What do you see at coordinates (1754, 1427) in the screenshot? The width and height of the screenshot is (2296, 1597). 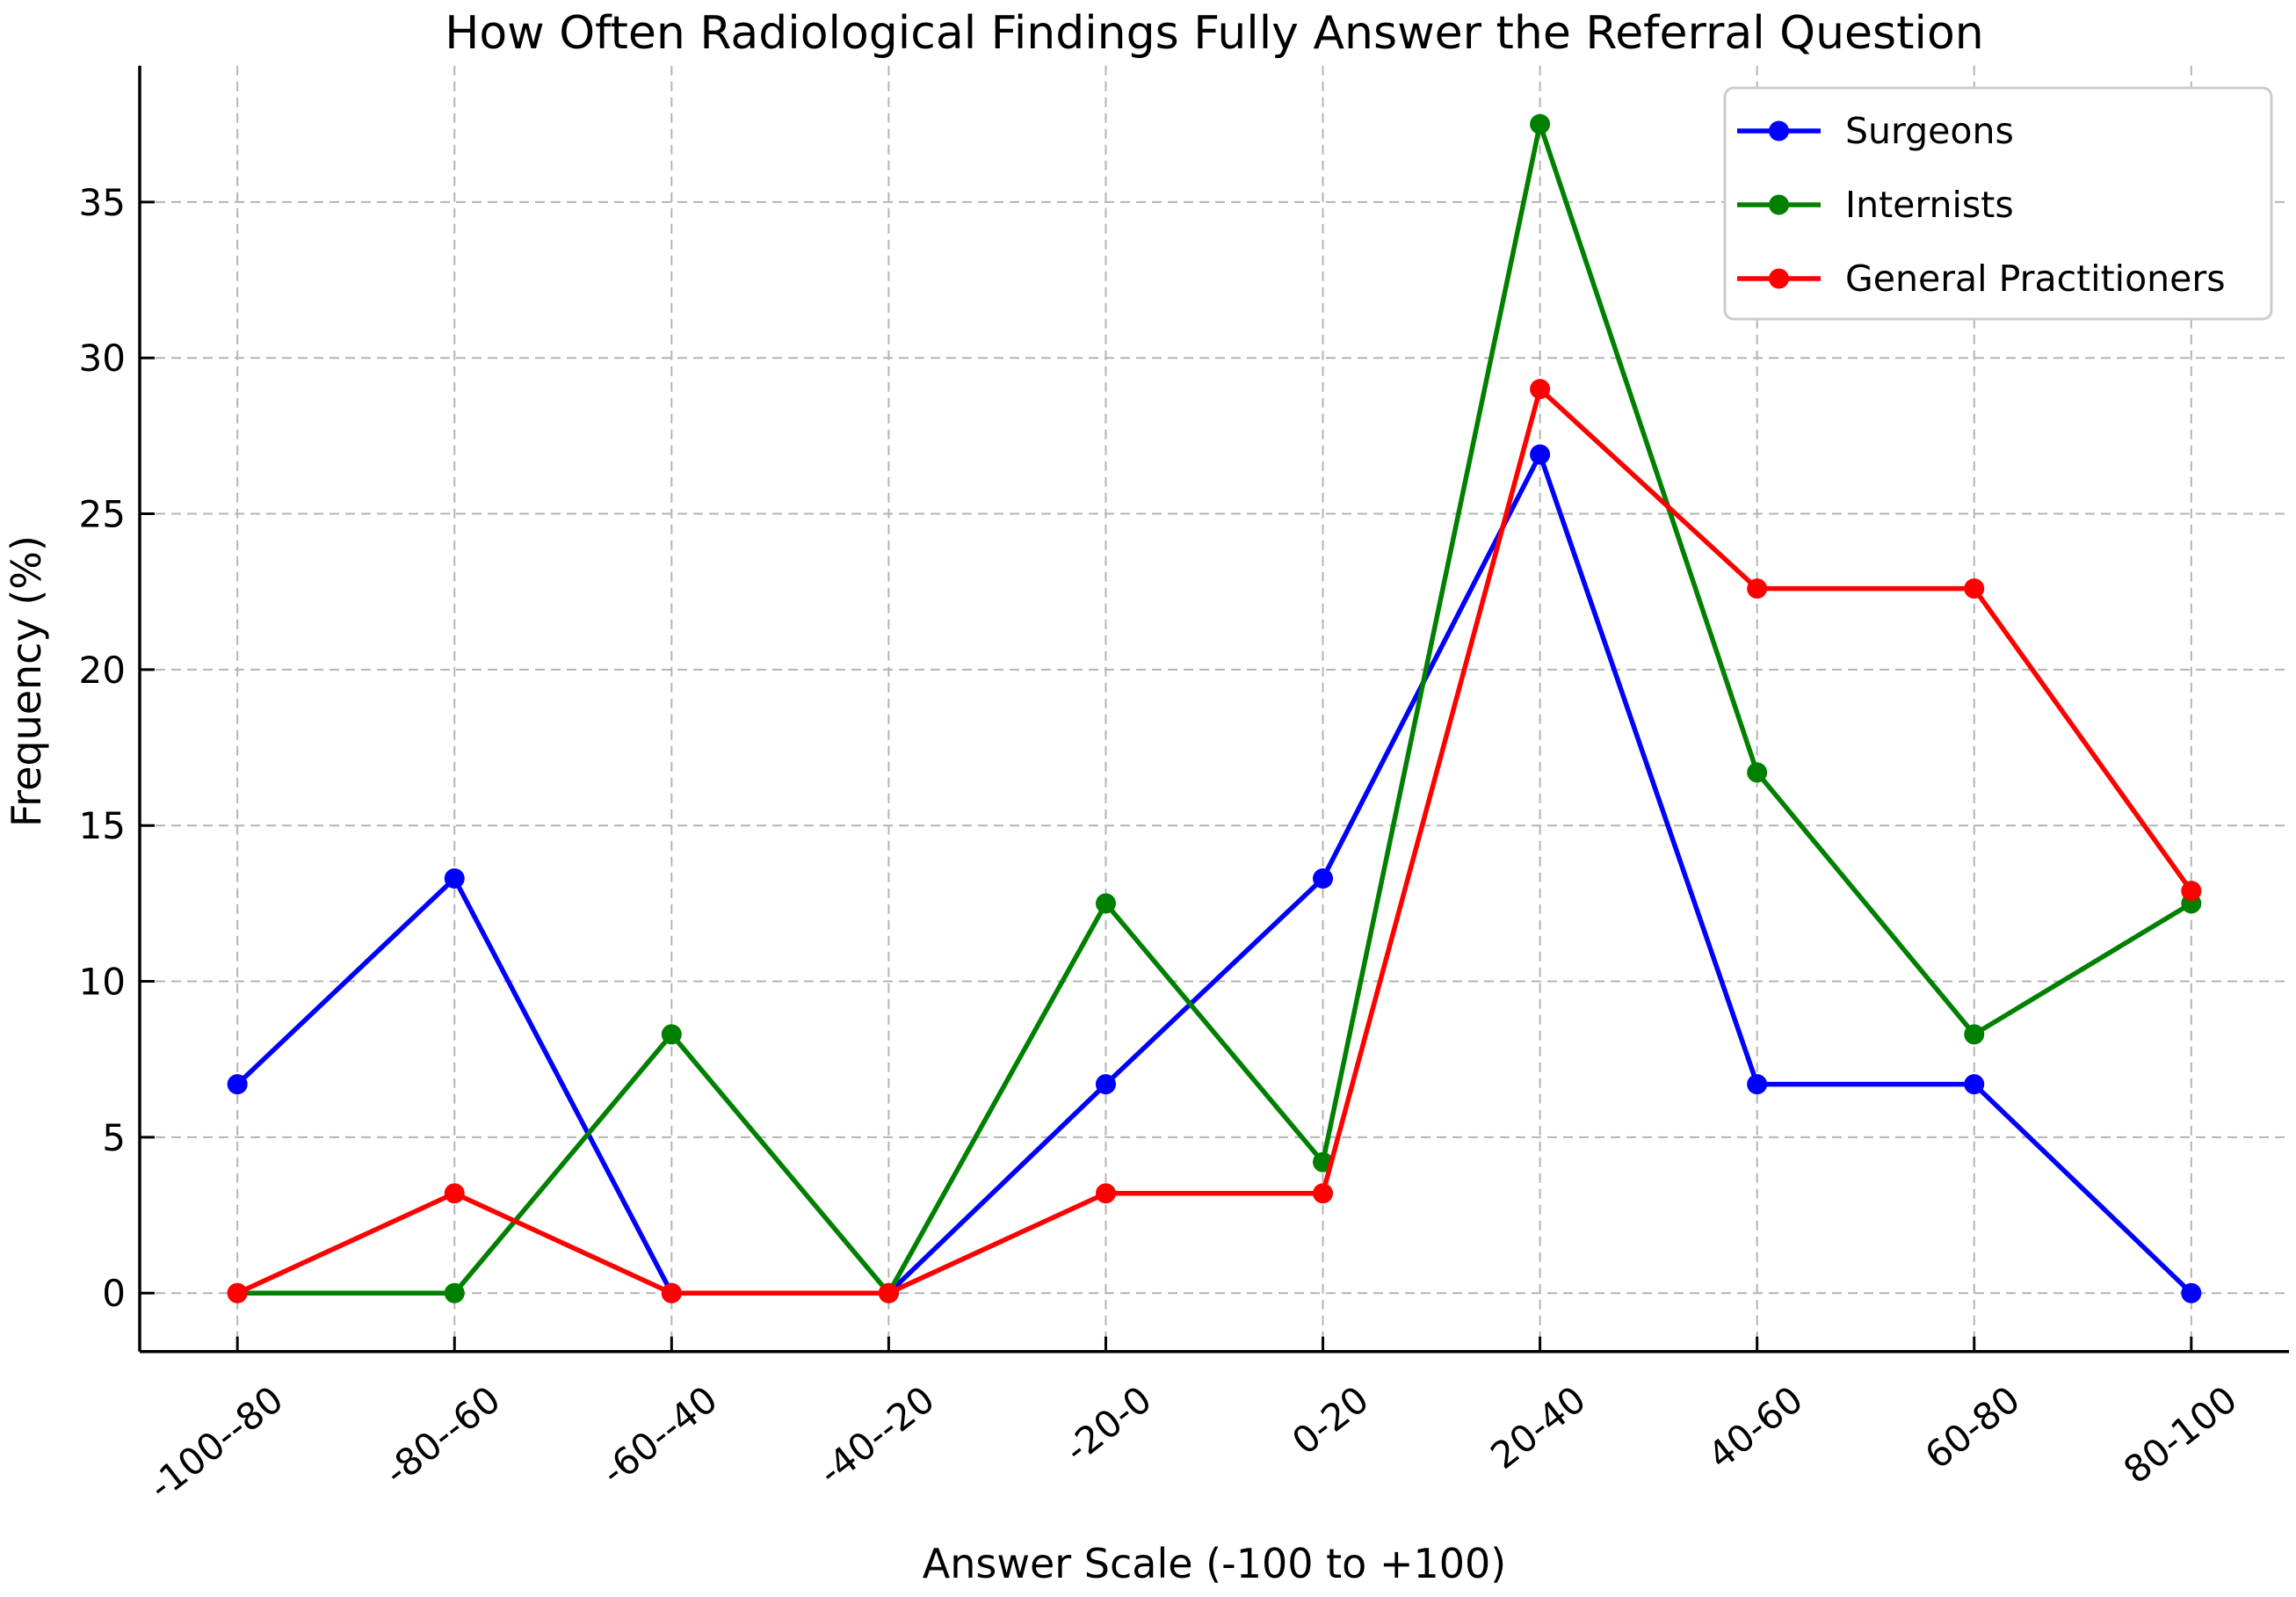 I see `x-tick-label: 40-60` at bounding box center [1754, 1427].